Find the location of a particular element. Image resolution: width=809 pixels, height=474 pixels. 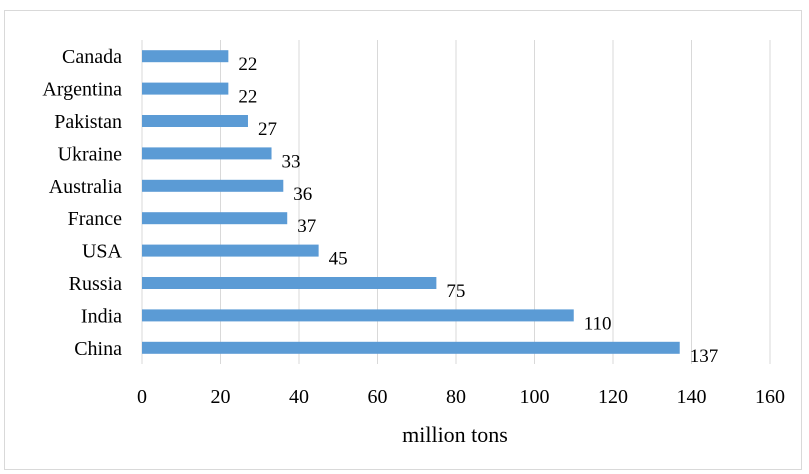

bar-argentina is located at coordinates (185, 89).